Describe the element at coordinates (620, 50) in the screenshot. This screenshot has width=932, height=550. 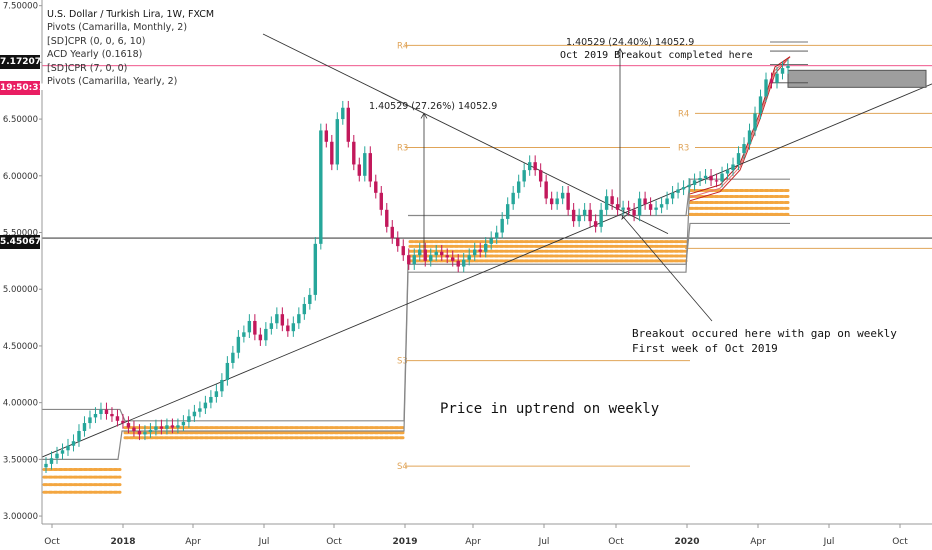
I see `measure-arrow-2-head` at that location.